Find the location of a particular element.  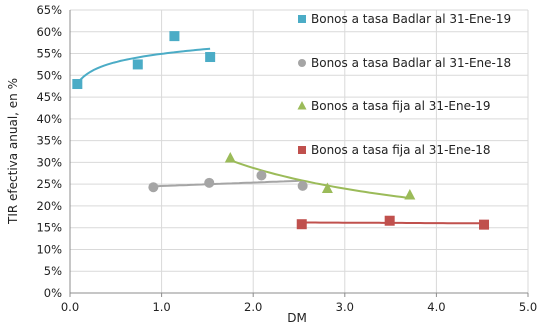

legend-label-series-4: Bonos a tasa fija al 31-Ene-18 is located at coordinates (401, 150).